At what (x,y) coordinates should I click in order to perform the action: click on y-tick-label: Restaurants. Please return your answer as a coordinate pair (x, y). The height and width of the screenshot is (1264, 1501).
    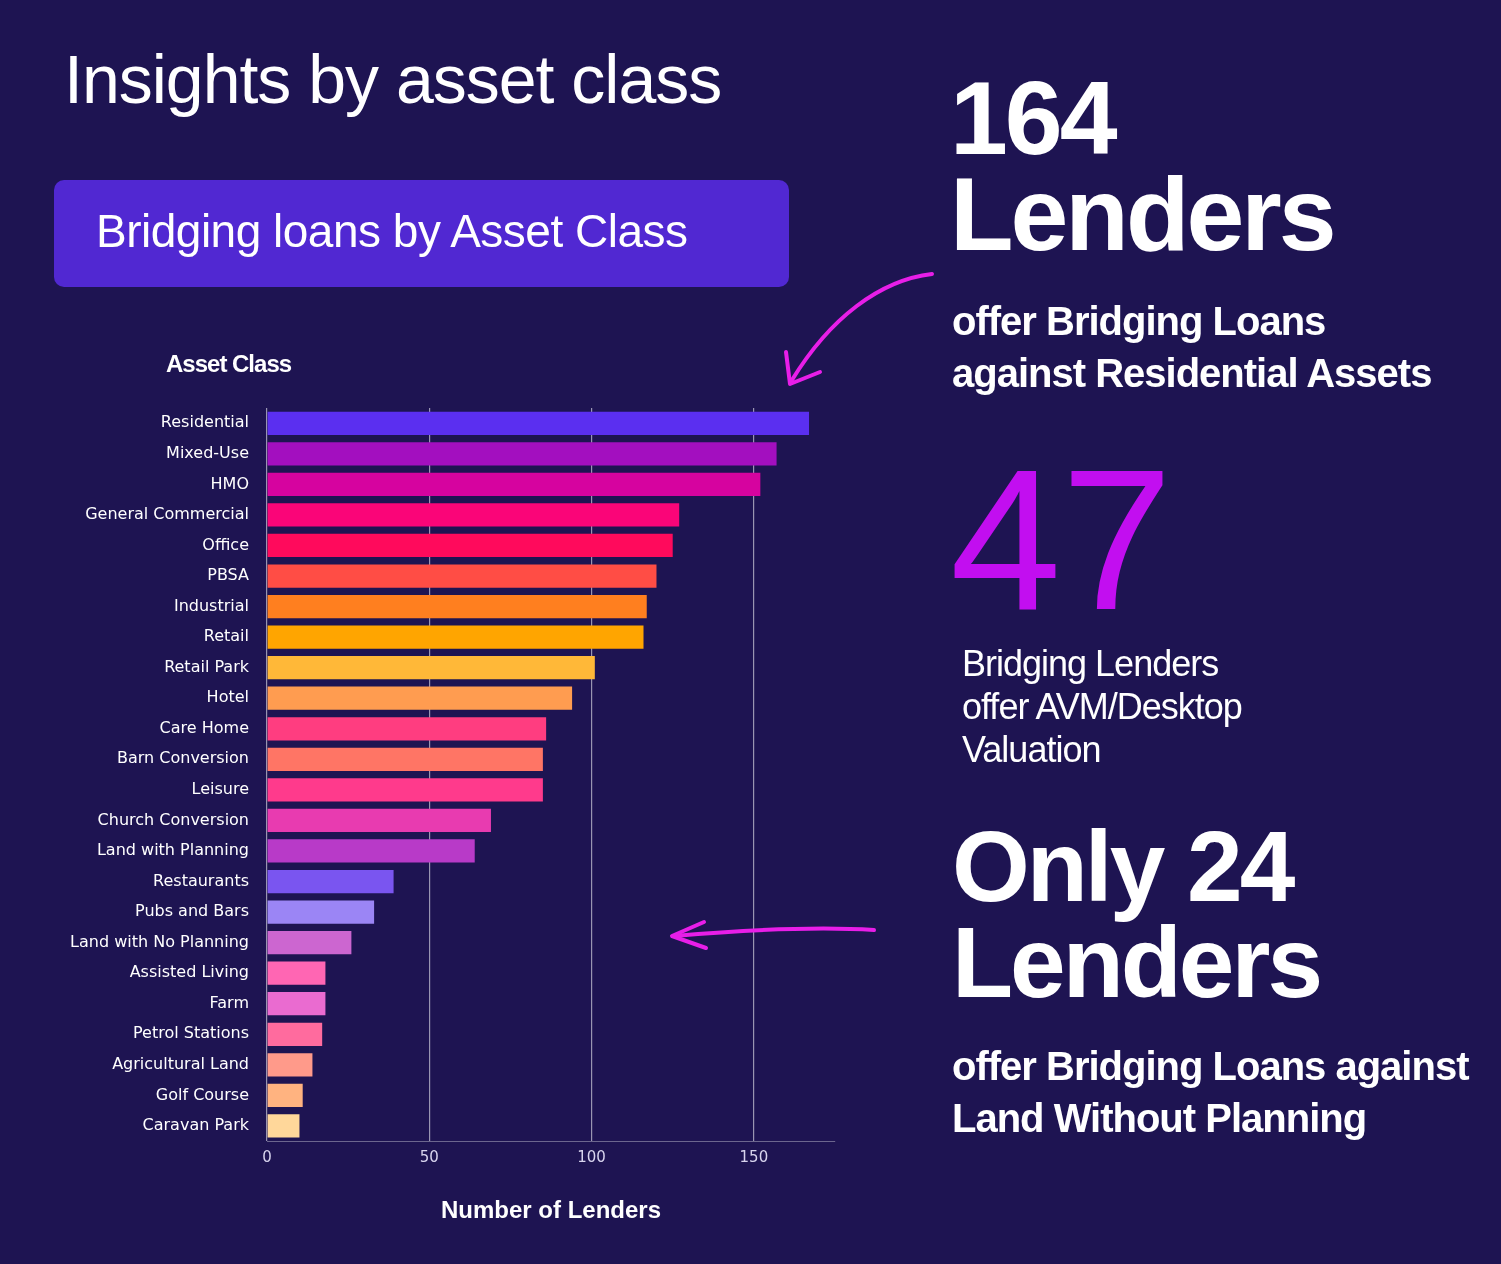
    Looking at the image, I should click on (201, 880).